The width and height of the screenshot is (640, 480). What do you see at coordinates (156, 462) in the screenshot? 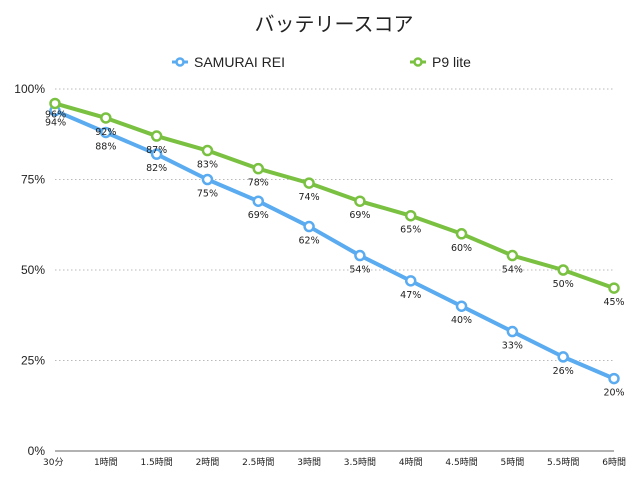
I see `x-tick-label: 1.5時間` at bounding box center [156, 462].